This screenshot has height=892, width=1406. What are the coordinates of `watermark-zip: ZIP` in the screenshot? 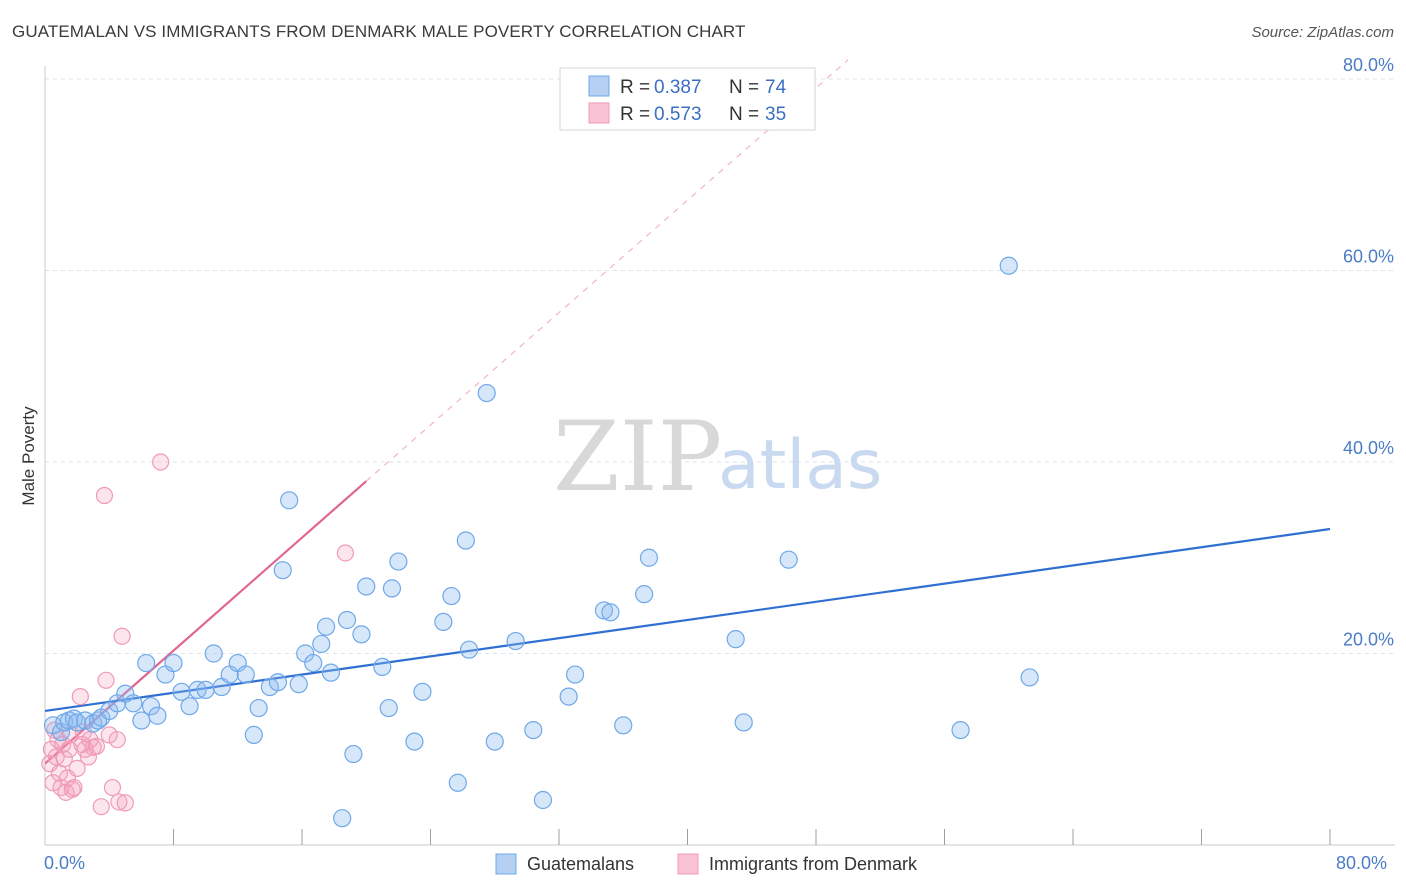 It's located at (637, 457).